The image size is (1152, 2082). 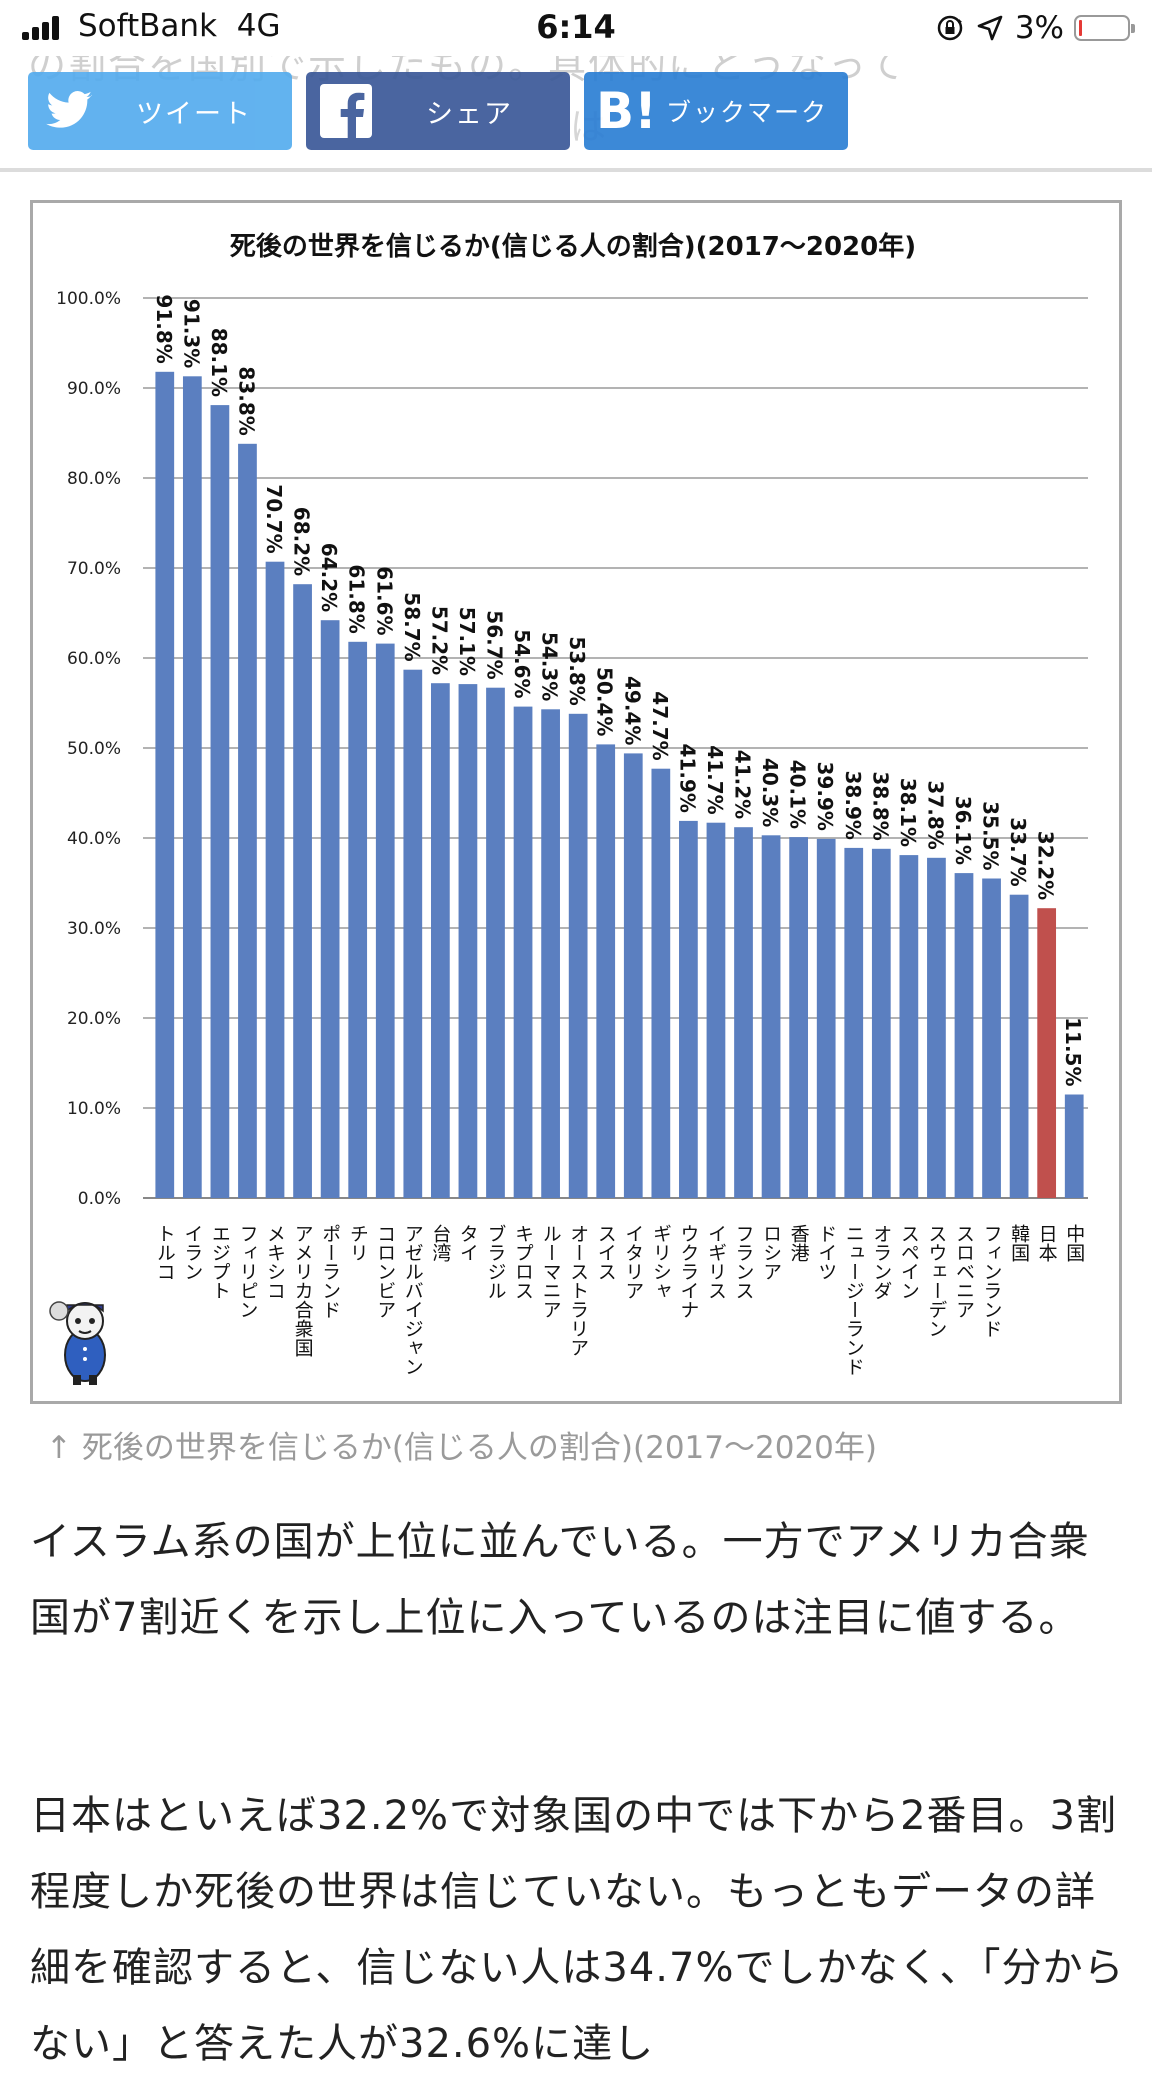 What do you see at coordinates (94, 929) in the screenshot?
I see `y-tick-label: 30.0%` at bounding box center [94, 929].